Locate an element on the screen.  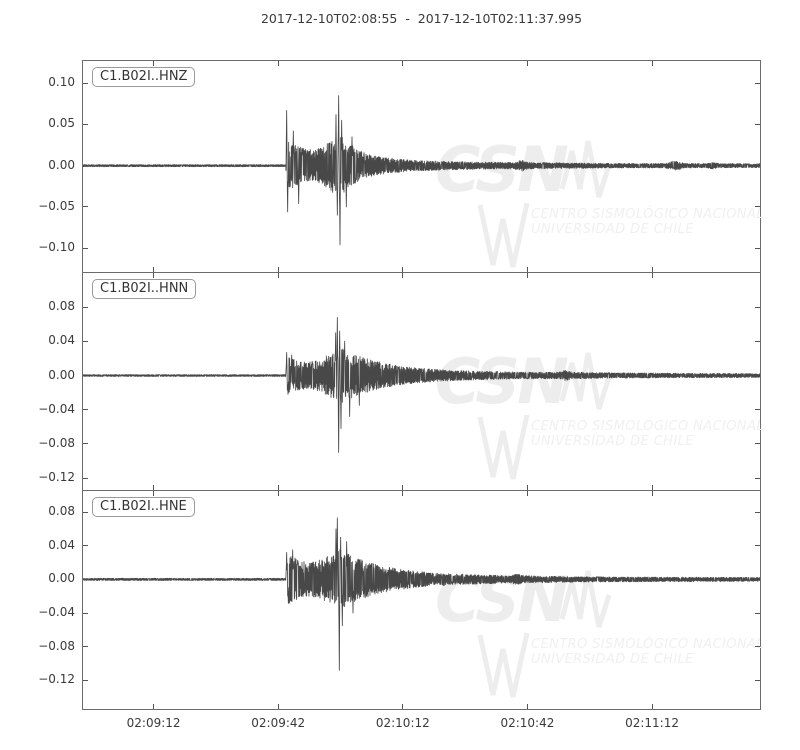
x-tick-label: 02:09:12 is located at coordinates (153, 723).